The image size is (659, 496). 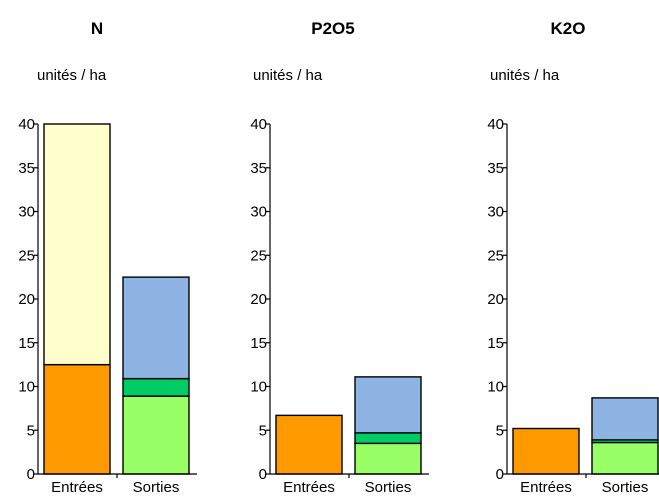 What do you see at coordinates (568, 28) in the screenshot?
I see `chart-title: K2O` at bounding box center [568, 28].